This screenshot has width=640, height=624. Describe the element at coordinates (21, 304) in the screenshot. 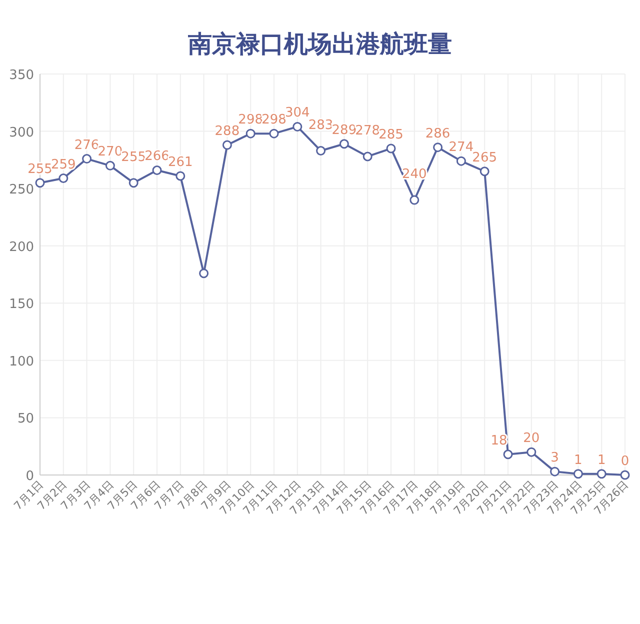

I see `y-tick-label: 150` at that location.